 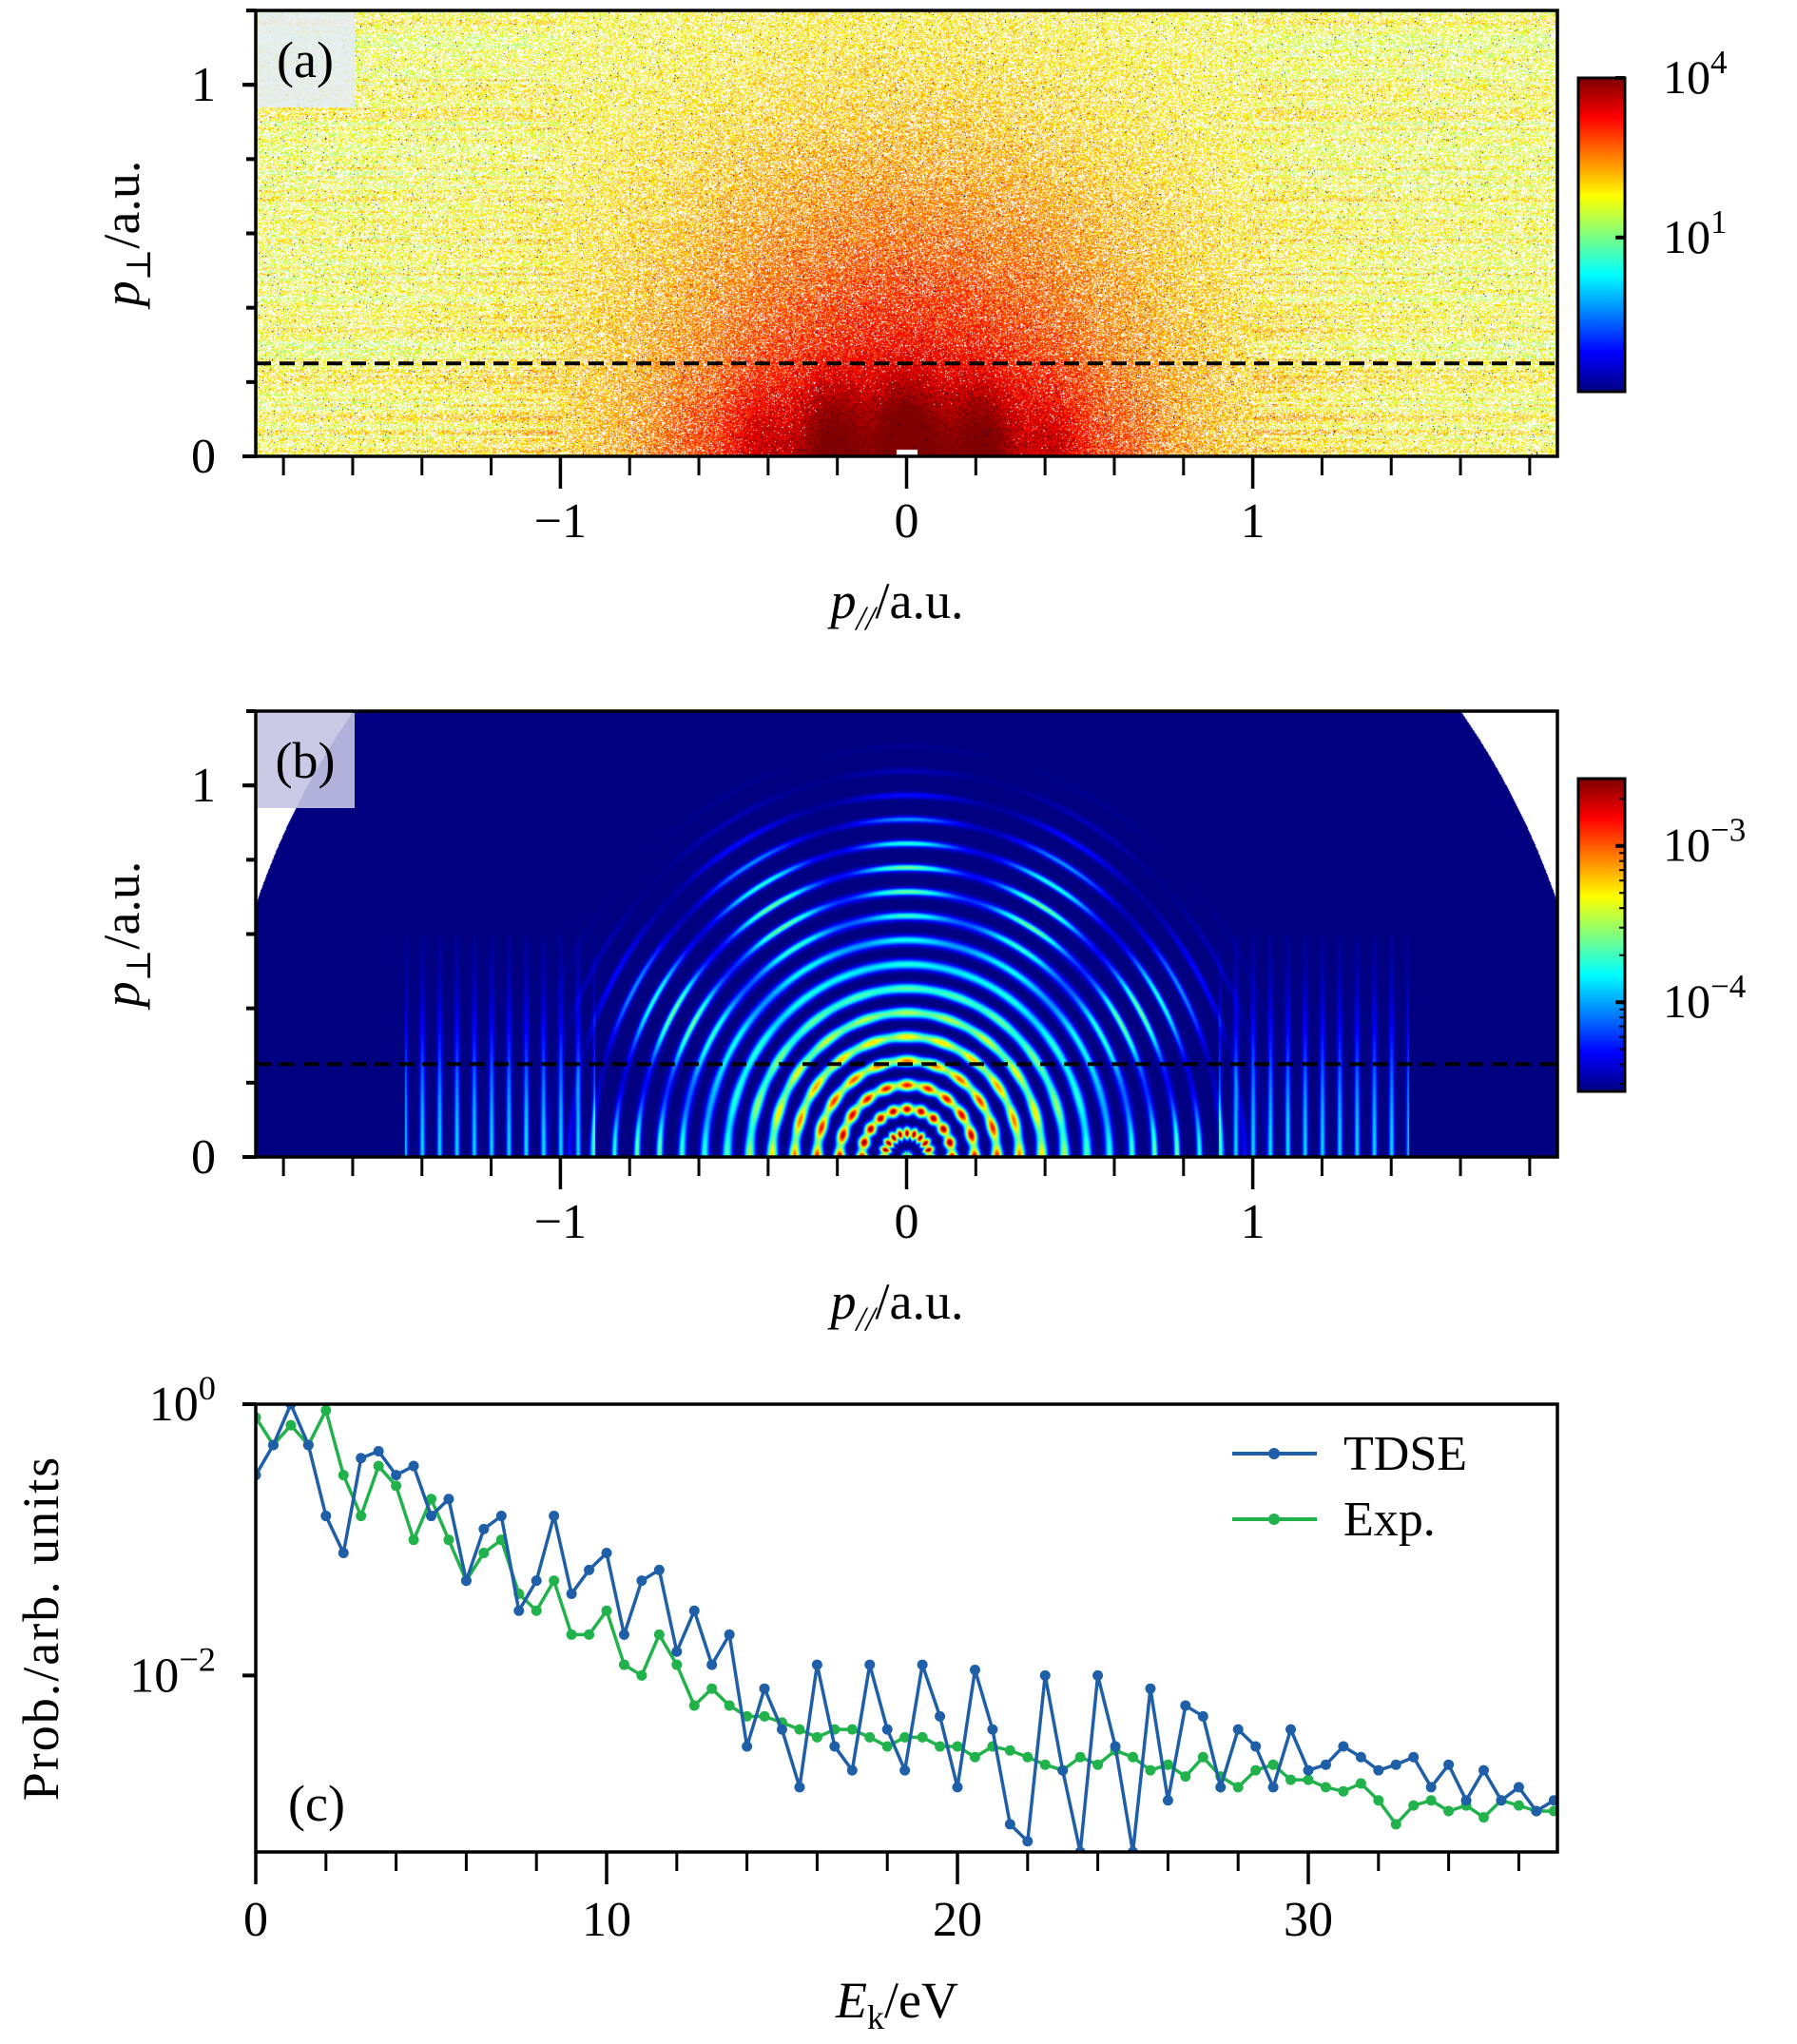 I want to click on panel-label: (a), so click(x=305, y=60).